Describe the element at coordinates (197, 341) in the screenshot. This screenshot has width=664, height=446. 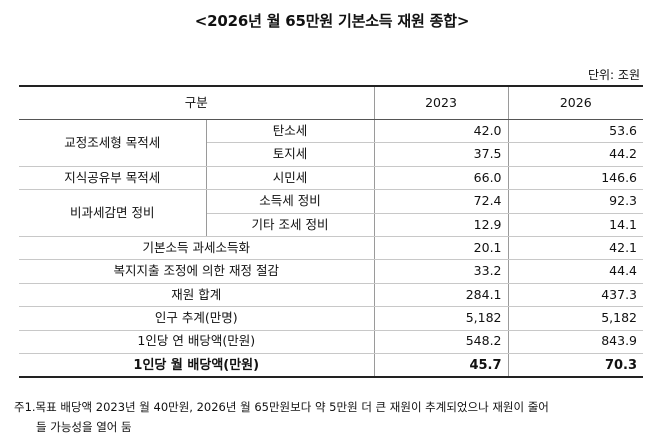
I see `row-label: 1인당 연 배당액(만원)` at that location.